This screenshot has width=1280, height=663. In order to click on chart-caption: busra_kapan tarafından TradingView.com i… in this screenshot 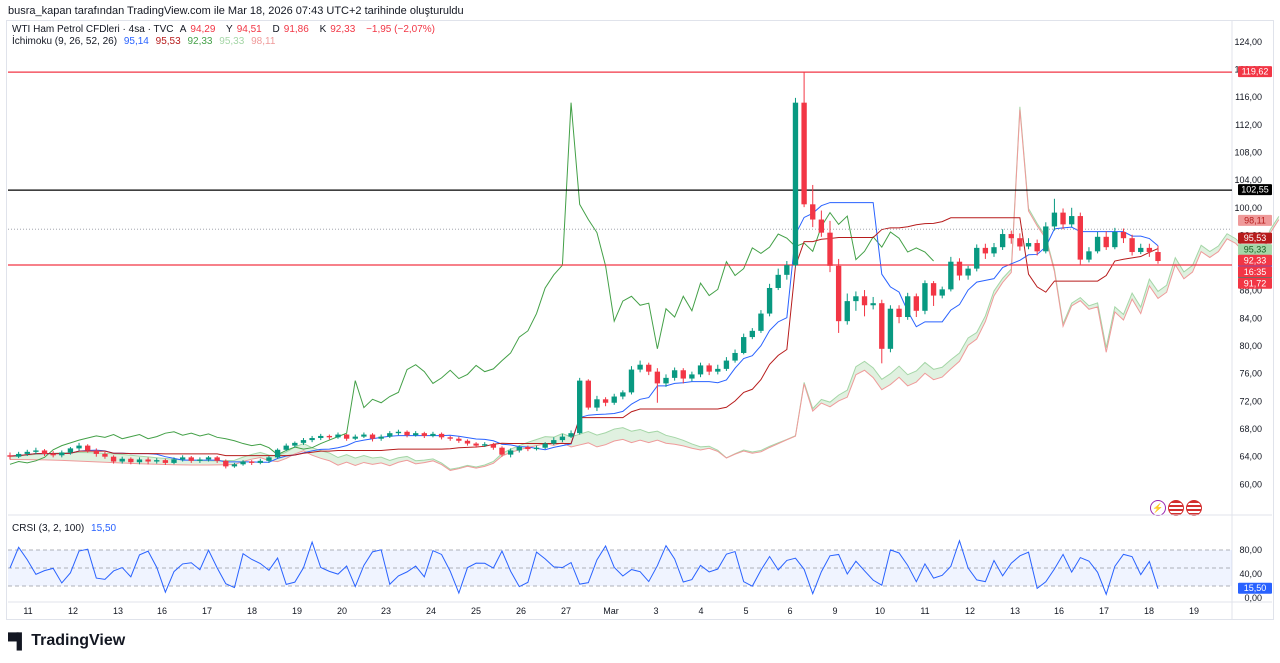, I will do `click(236, 11)`.